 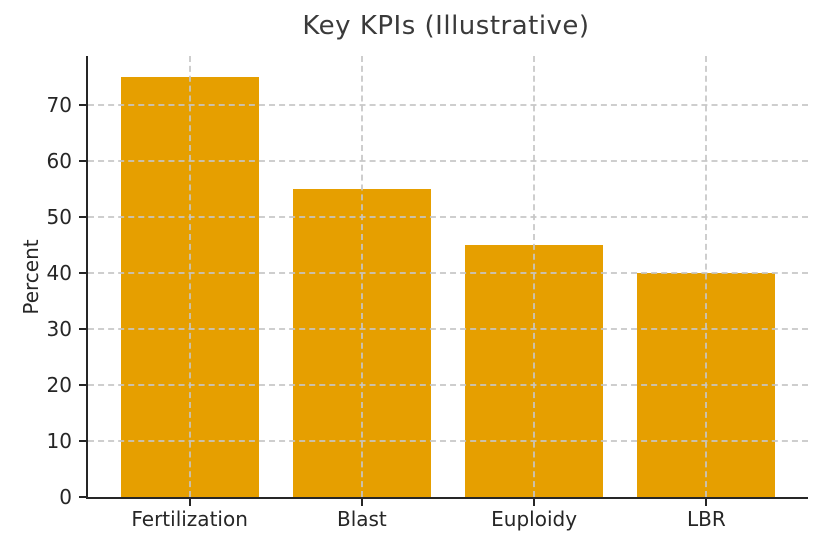 I want to click on gridline-x-blast, so click(x=361, y=276).